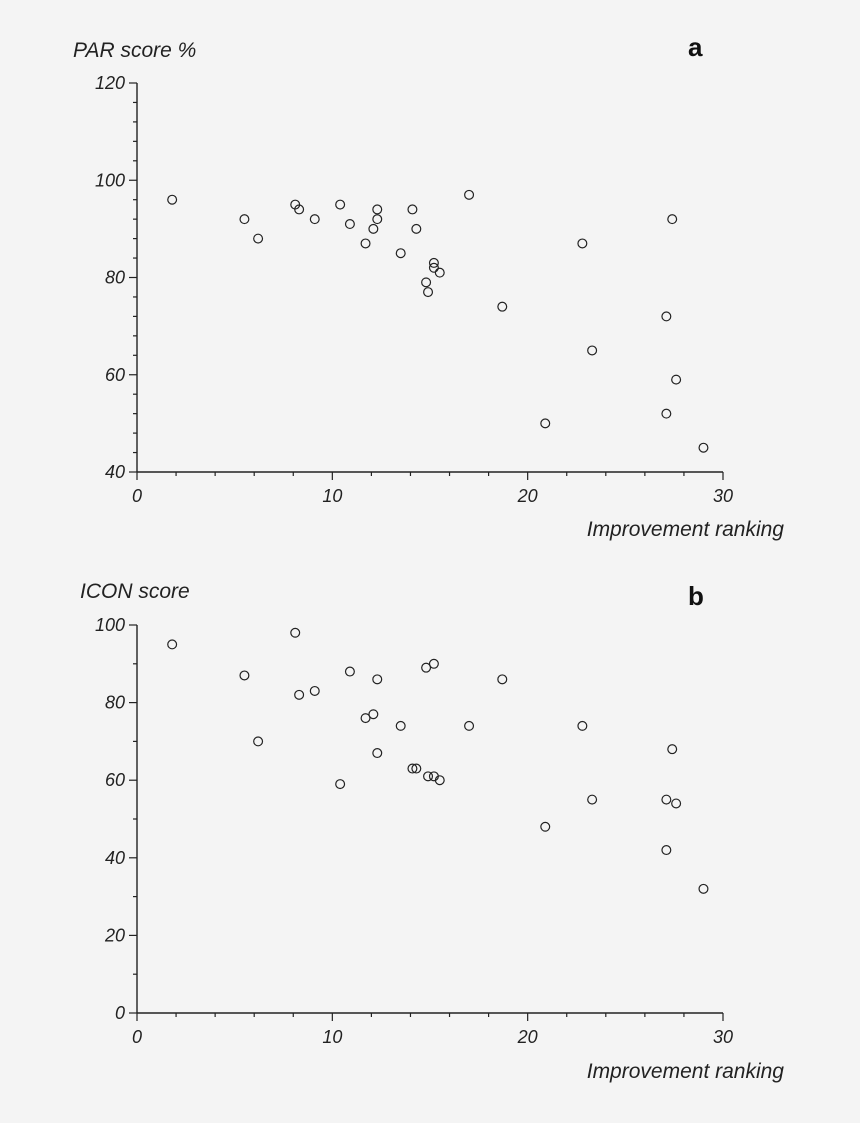 The width and height of the screenshot is (860, 1123). What do you see at coordinates (110, 625) in the screenshot?
I see `panel-b-y-tick-label: 100` at bounding box center [110, 625].